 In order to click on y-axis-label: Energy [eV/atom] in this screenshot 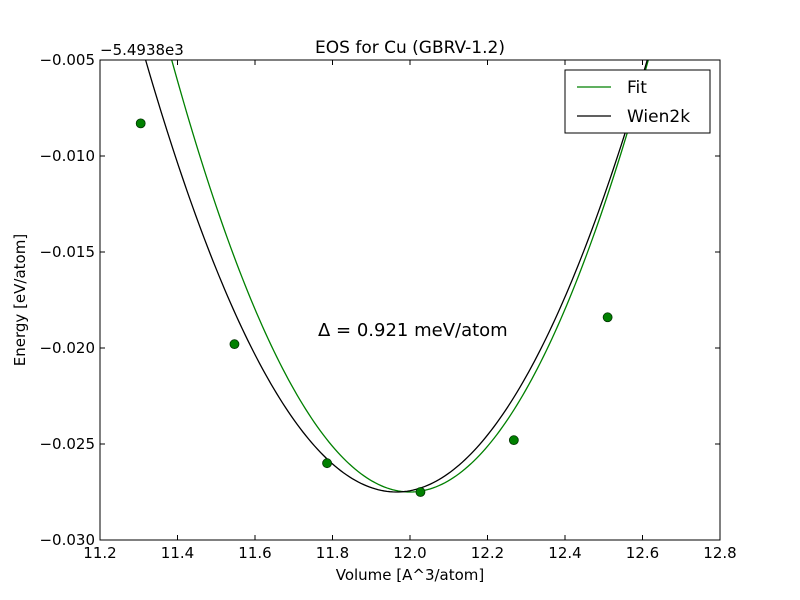, I will do `click(20, 300)`.